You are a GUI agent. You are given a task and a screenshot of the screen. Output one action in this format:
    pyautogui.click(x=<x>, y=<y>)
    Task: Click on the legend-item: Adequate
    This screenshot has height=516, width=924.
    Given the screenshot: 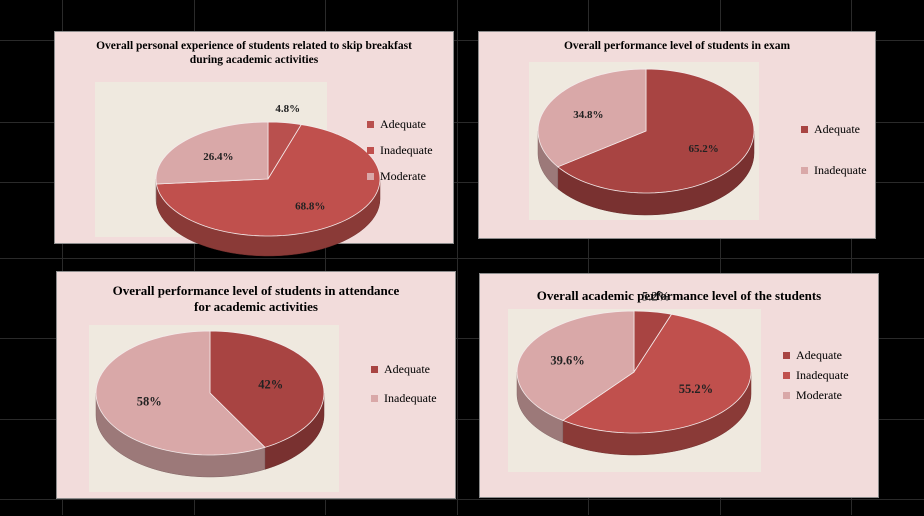 What is the action you would take?
    pyautogui.click(x=816, y=355)
    